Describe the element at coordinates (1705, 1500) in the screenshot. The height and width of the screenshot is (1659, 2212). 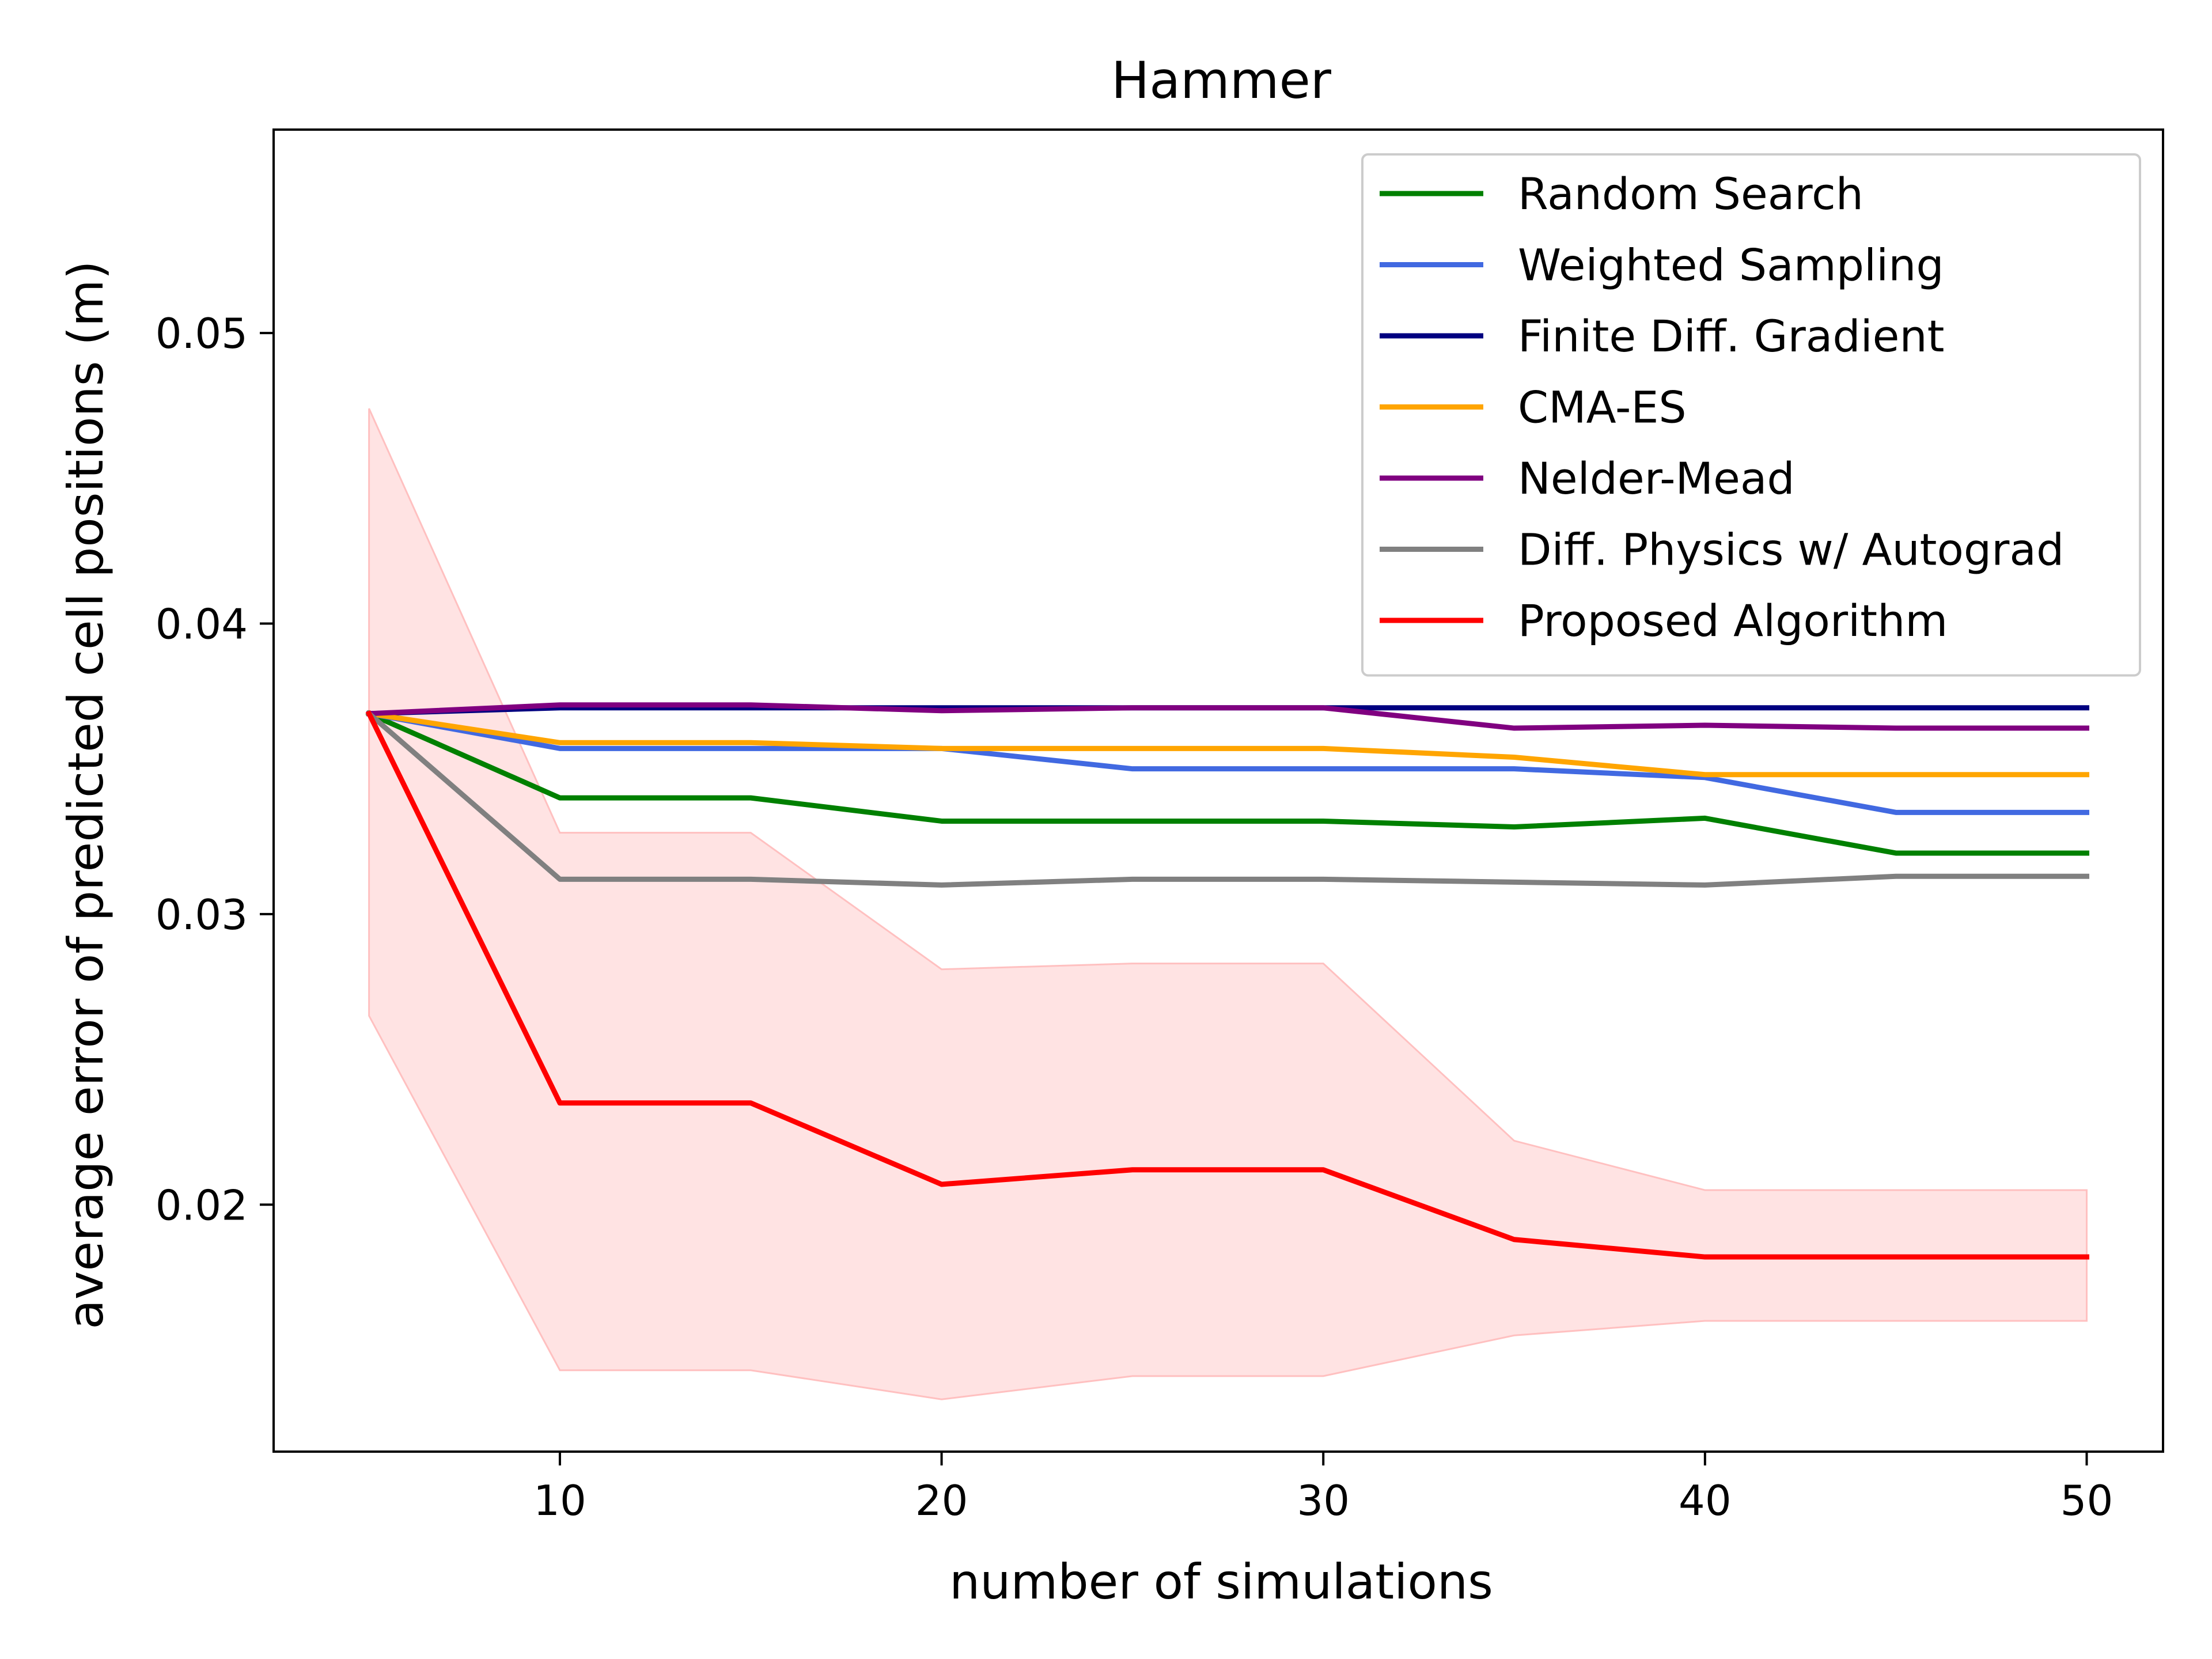
I see `x-tick-label: 40` at that location.